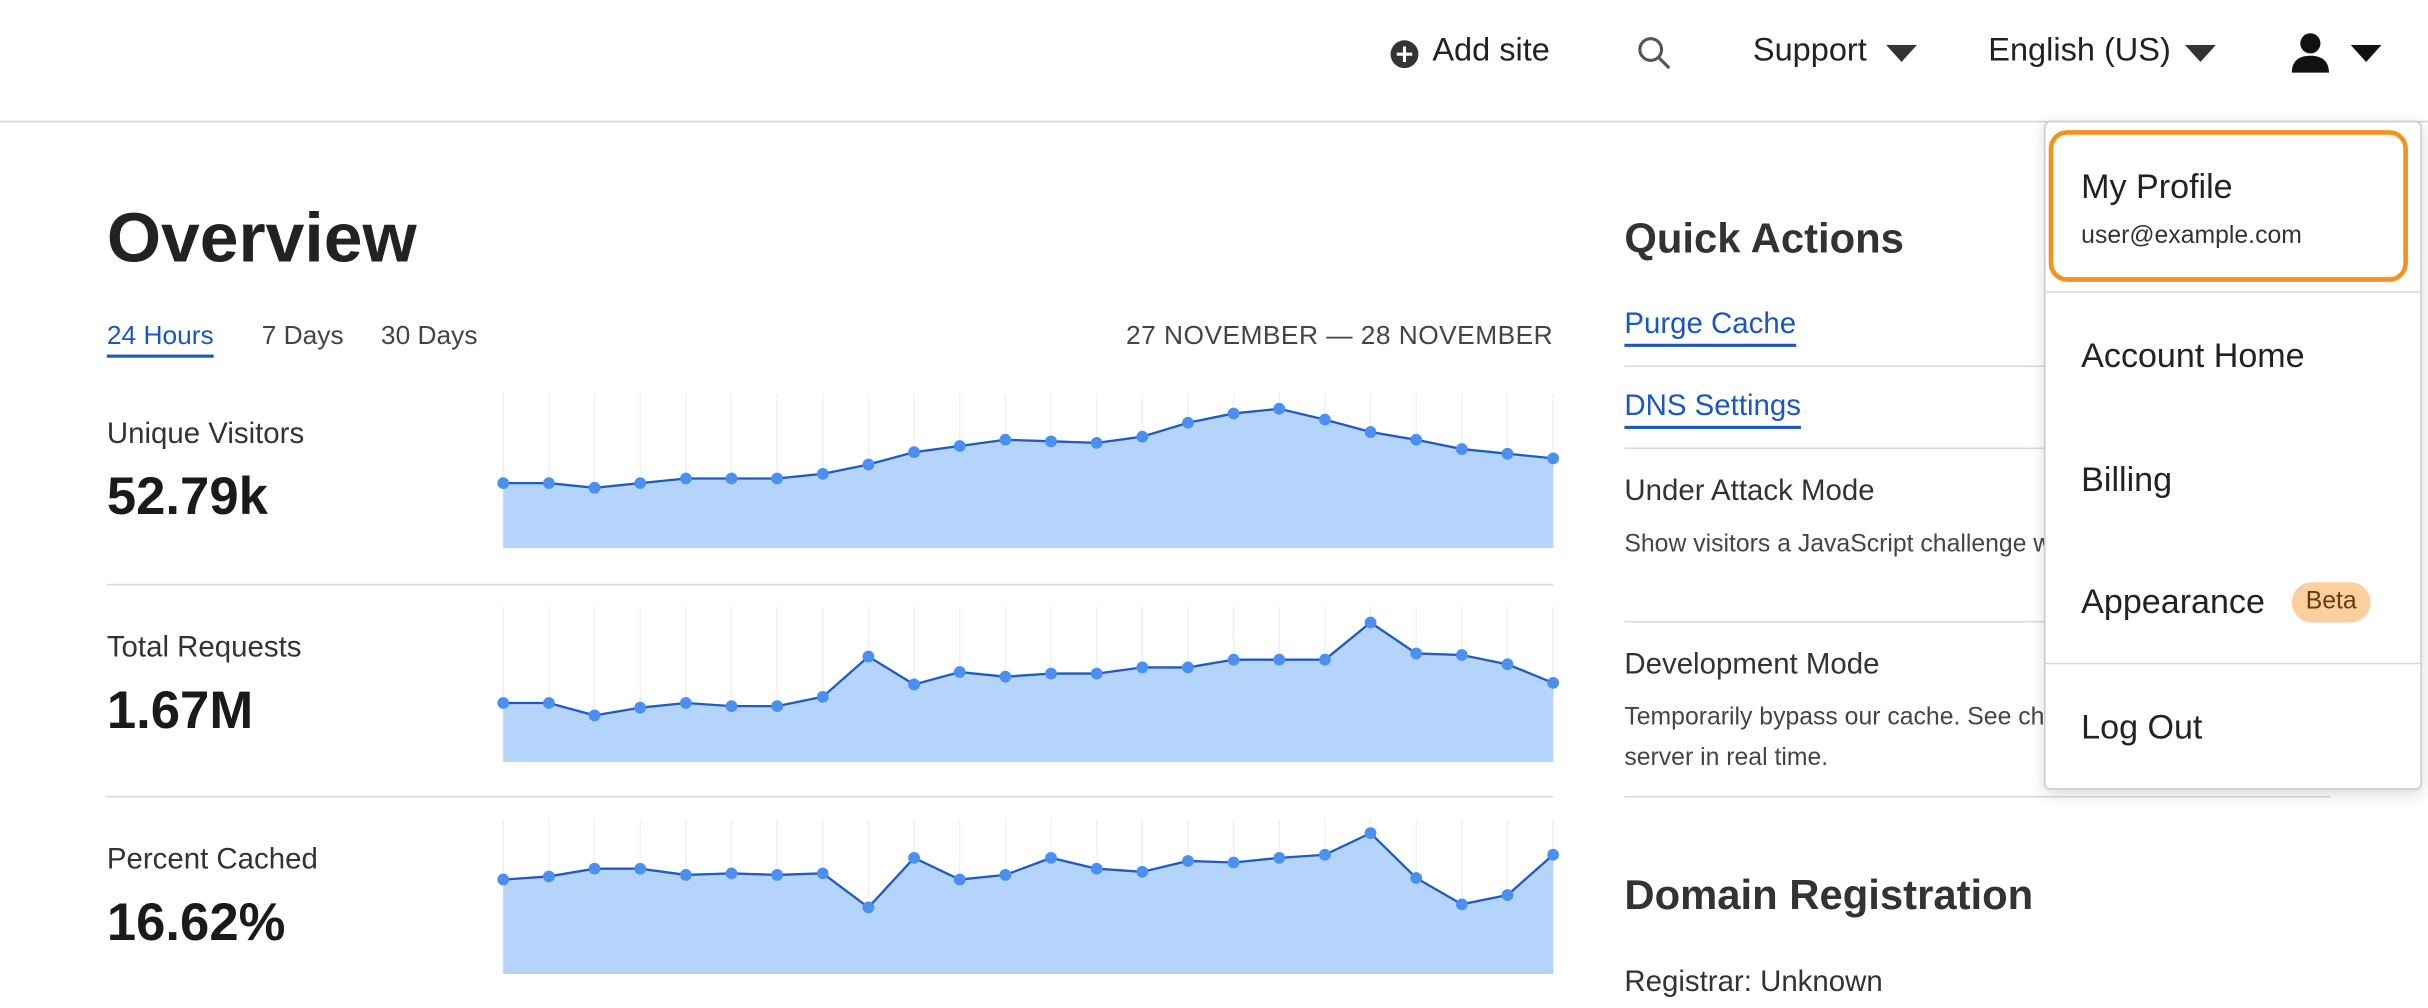 This screenshot has height=1008, width=2428. Describe the element at coordinates (2173, 601) in the screenshot. I see `menu-item: Appearance` at that location.